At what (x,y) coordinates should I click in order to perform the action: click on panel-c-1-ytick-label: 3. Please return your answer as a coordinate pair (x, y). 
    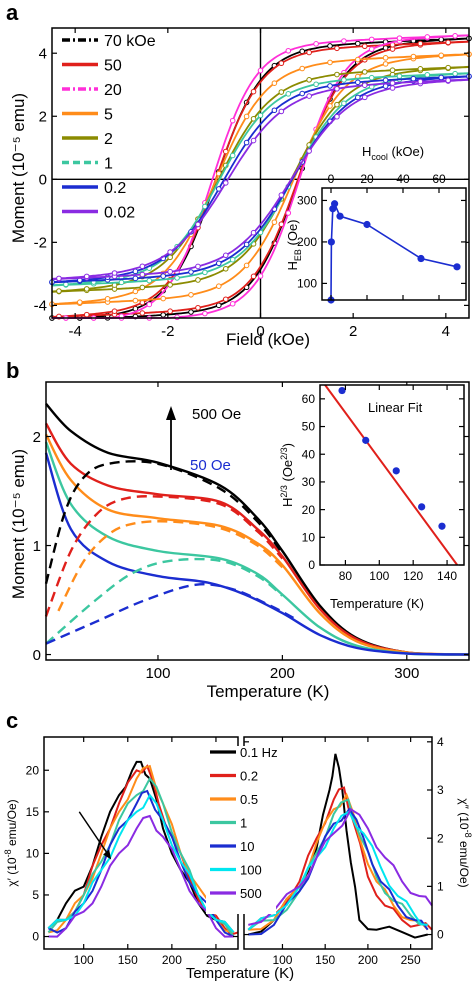
    Looking at the image, I should click on (440, 790).